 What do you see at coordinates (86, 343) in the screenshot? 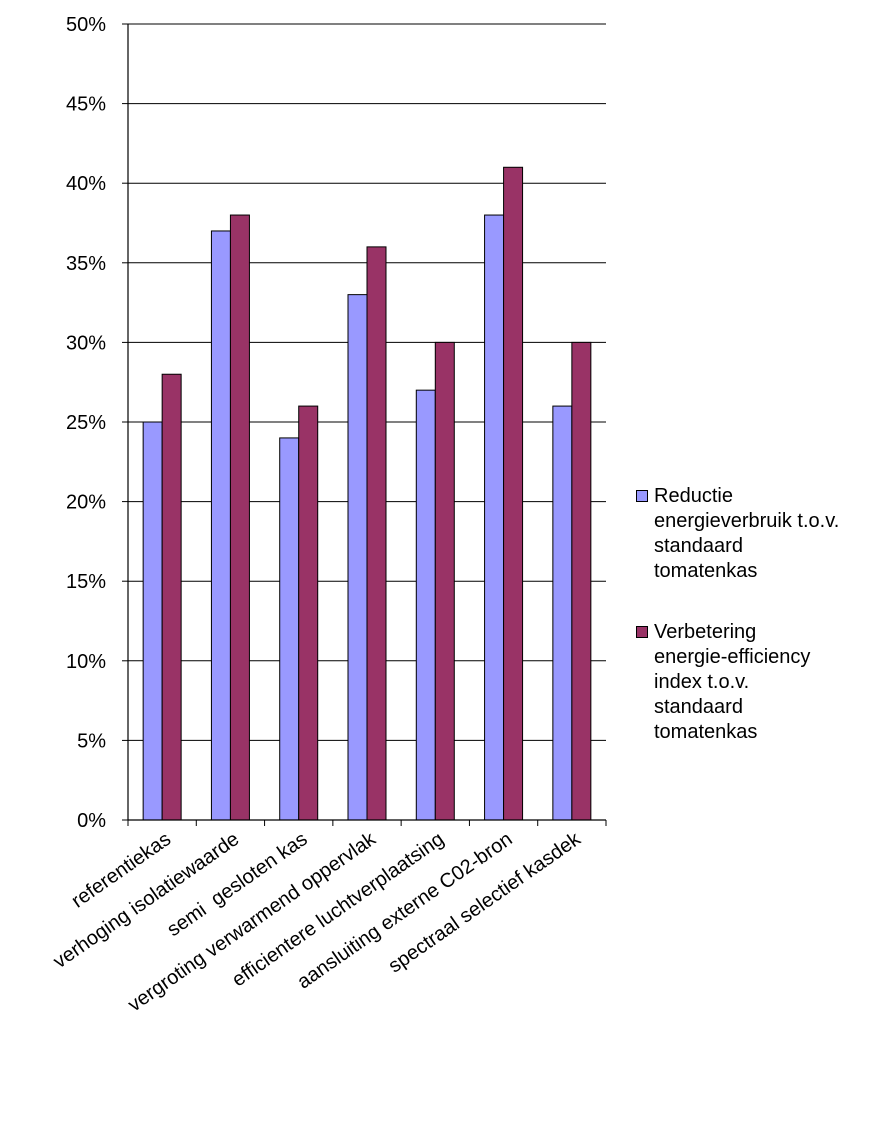
I see `y-tick-label: 30%` at bounding box center [86, 343].